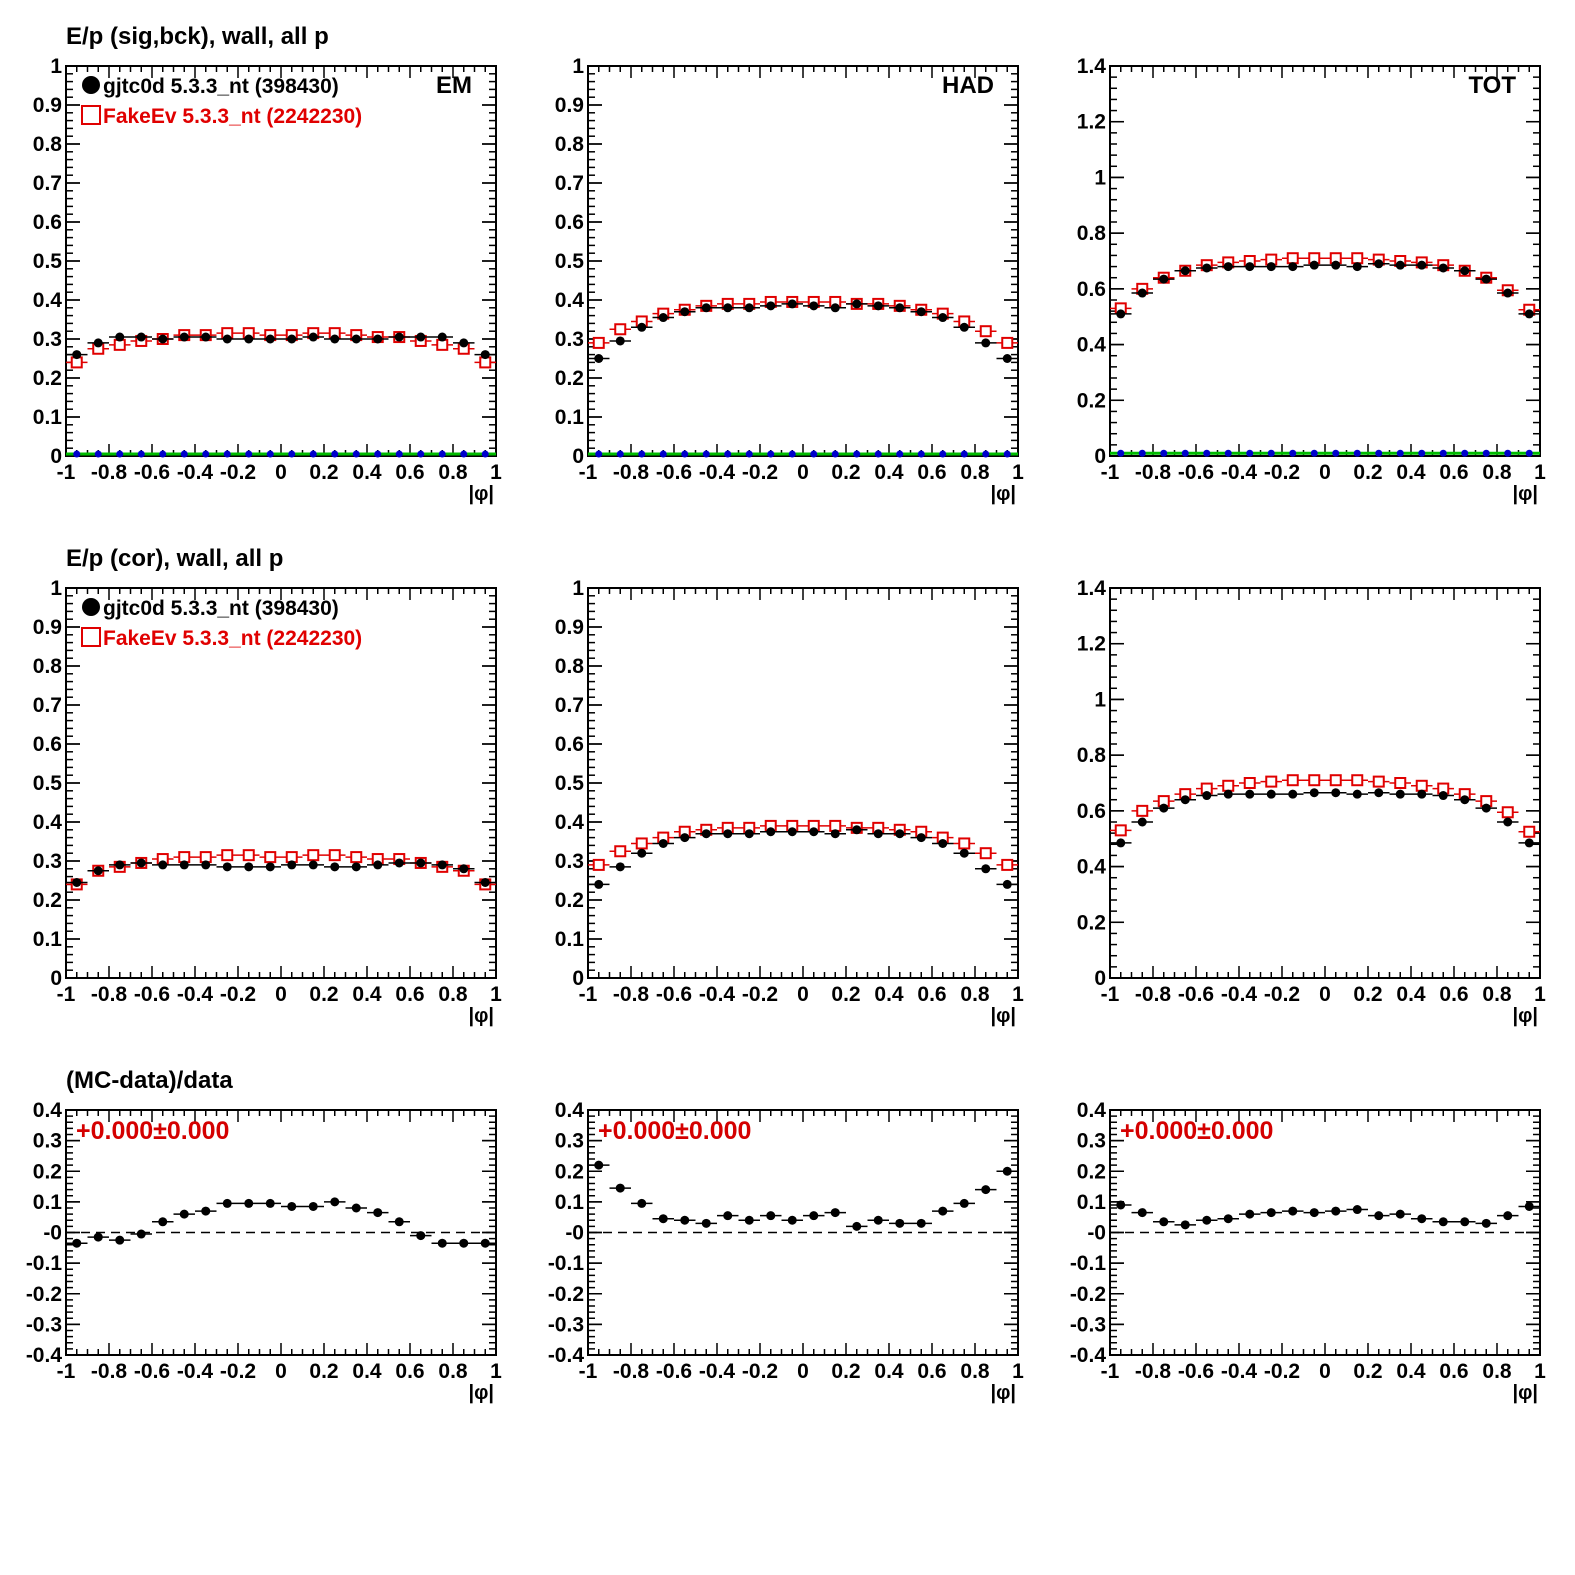  What do you see at coordinates (570, 300) in the screenshot?
I see `y-tick-label: 0.4` at bounding box center [570, 300].